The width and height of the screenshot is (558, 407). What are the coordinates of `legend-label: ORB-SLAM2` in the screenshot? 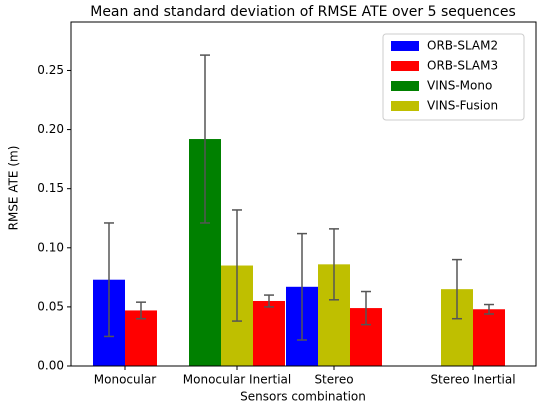 It's located at (462, 46).